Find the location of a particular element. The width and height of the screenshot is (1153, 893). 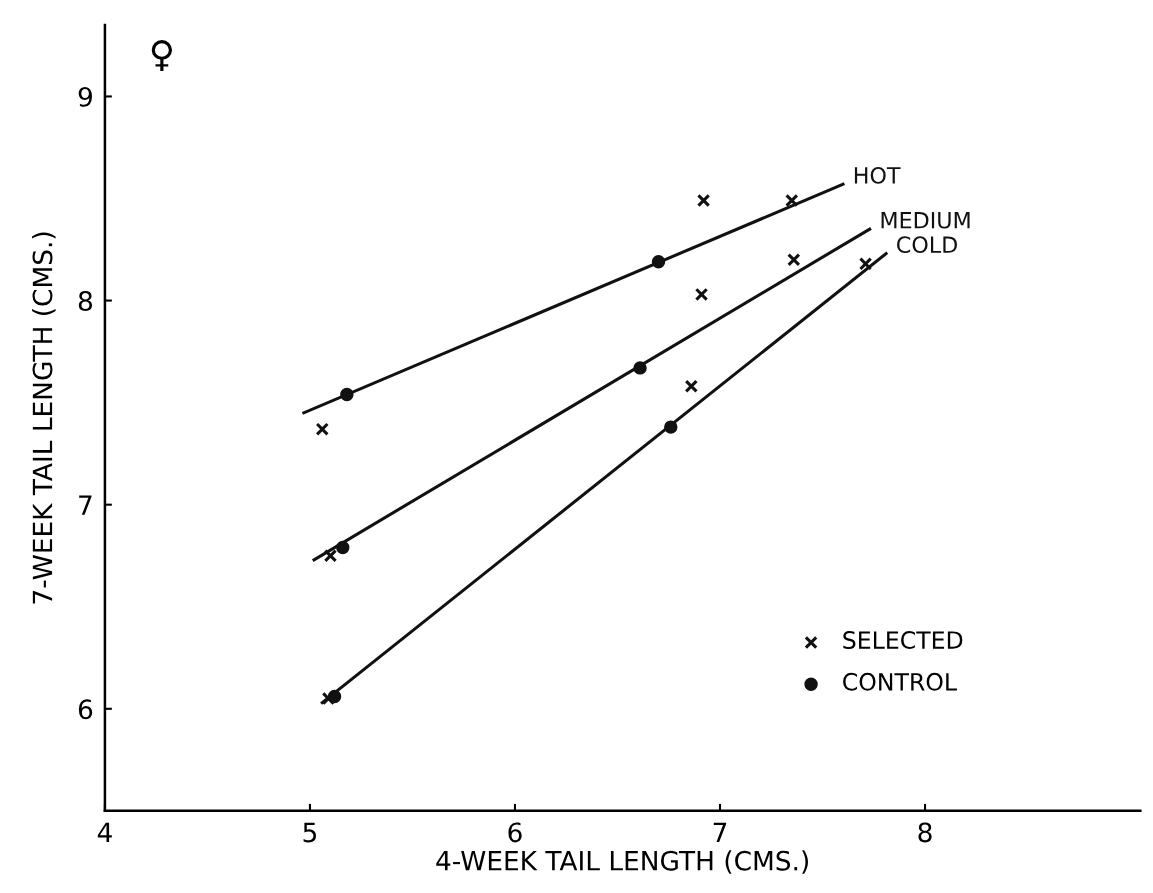

y-axis-title: 7-WEEK TAIL LENGTH (CMS.) is located at coordinates (44, 418).